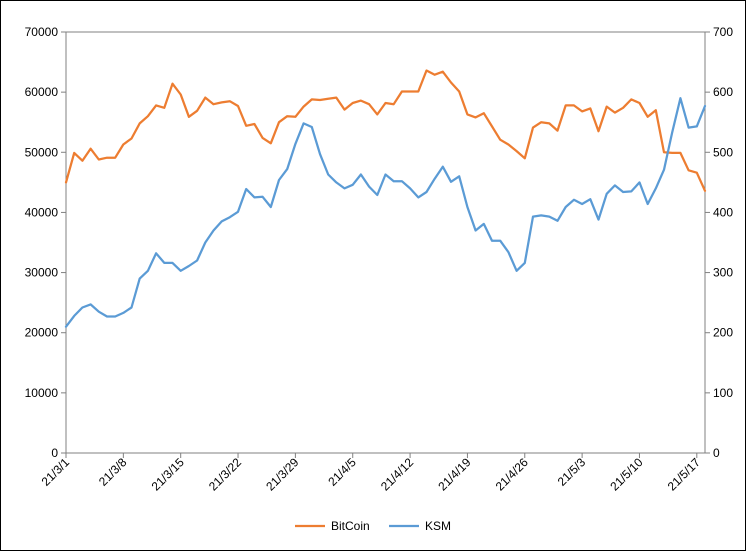  I want to click on x-tick-label: 21/3/8, so click(113, 472).